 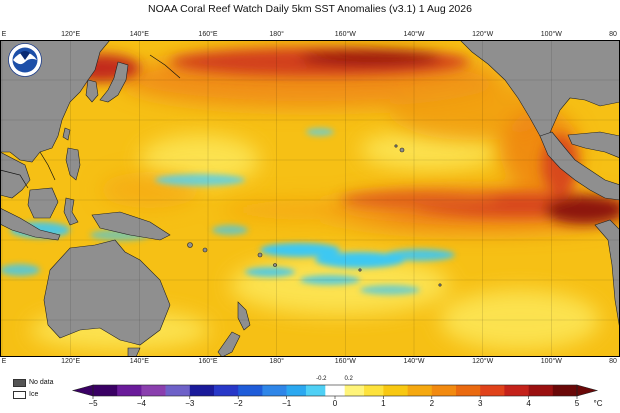 I want to click on colorbar-tick-label: −4, so click(x=141, y=403).